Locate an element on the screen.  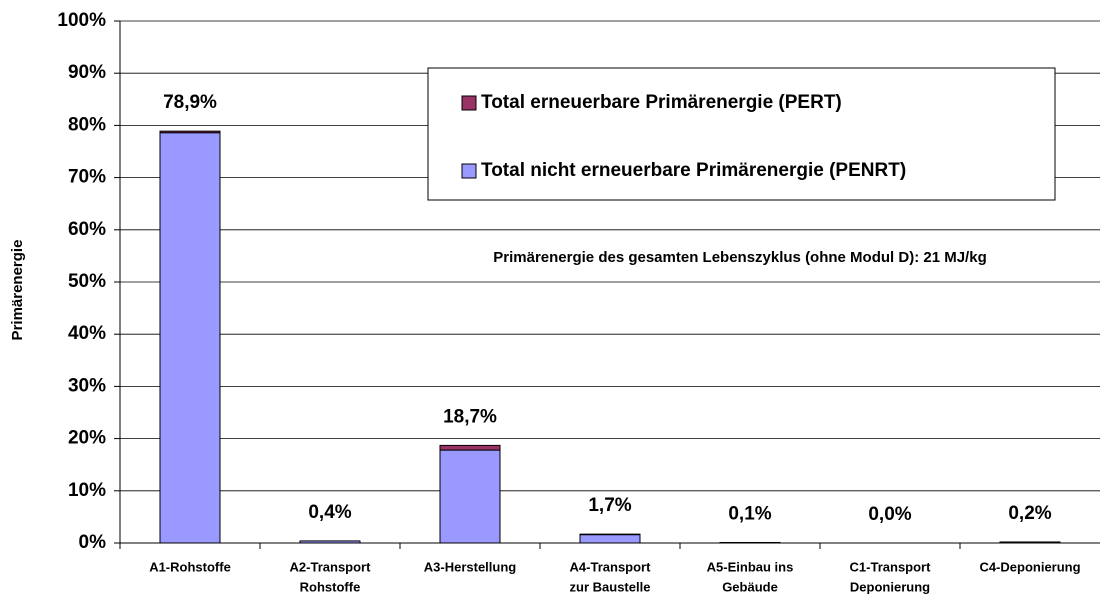
x-tick-label: Gebäude is located at coordinates (750, 586).